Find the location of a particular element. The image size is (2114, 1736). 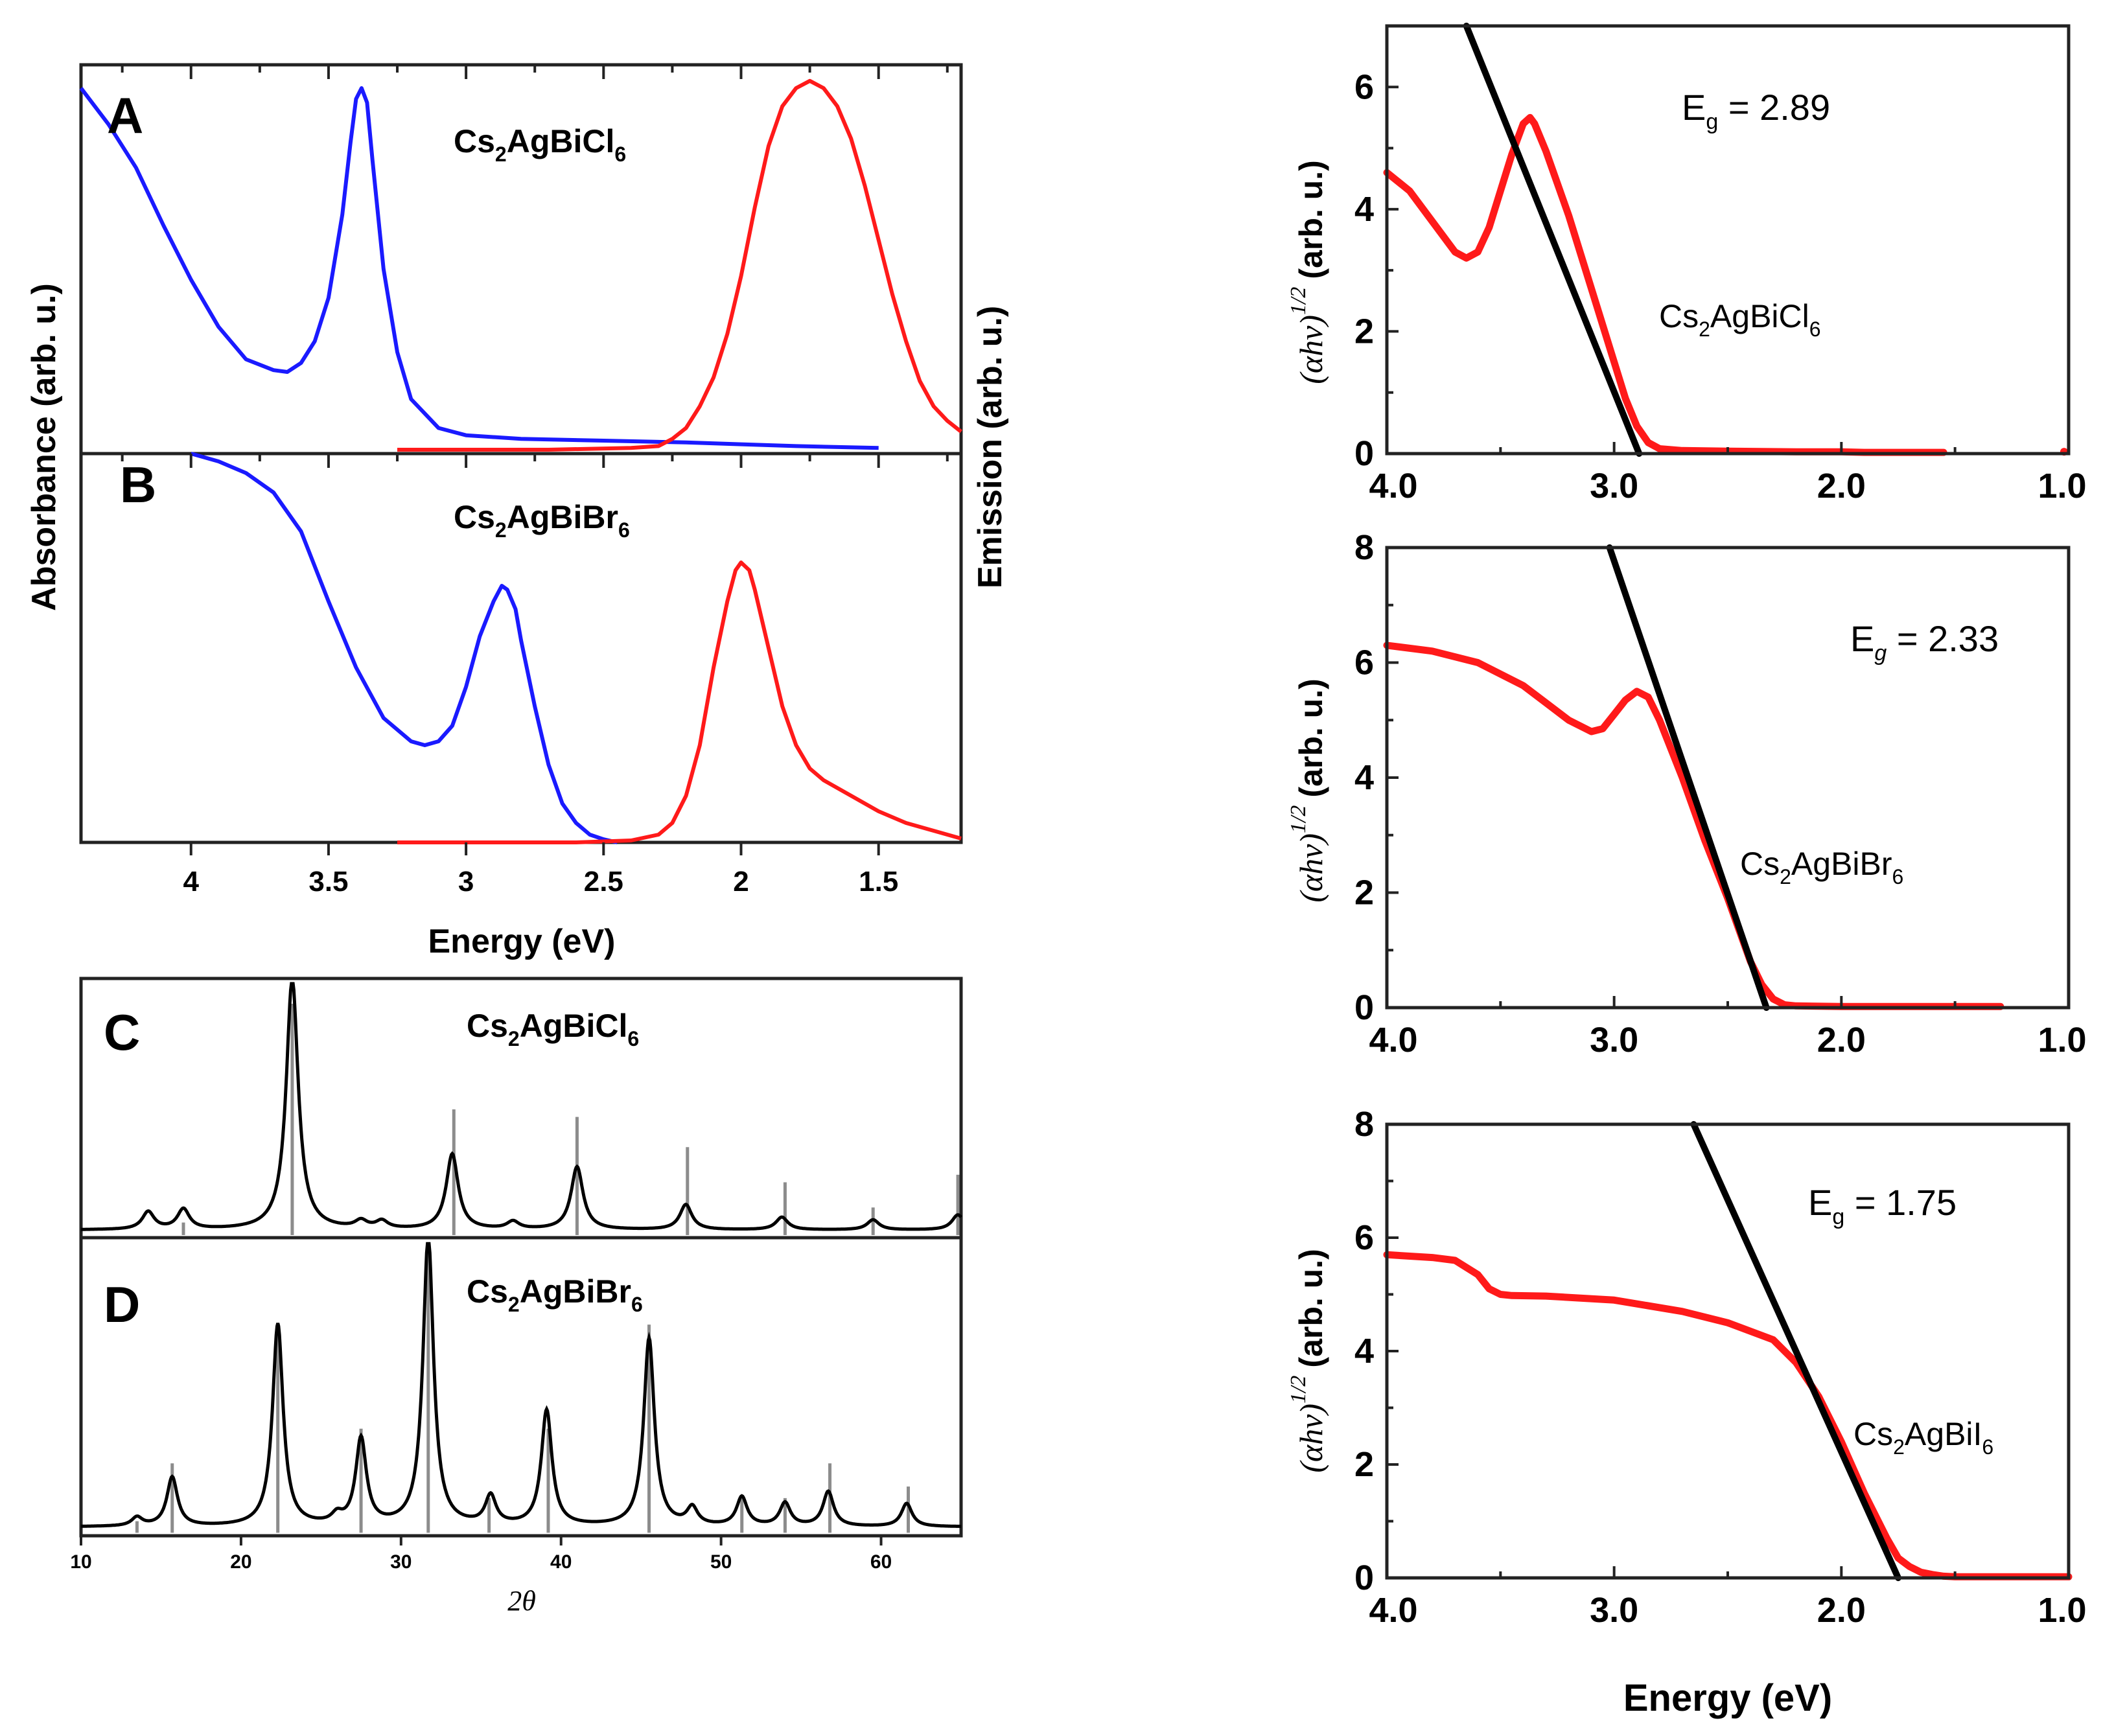

x-tick-label: 3 is located at coordinates (466, 881).